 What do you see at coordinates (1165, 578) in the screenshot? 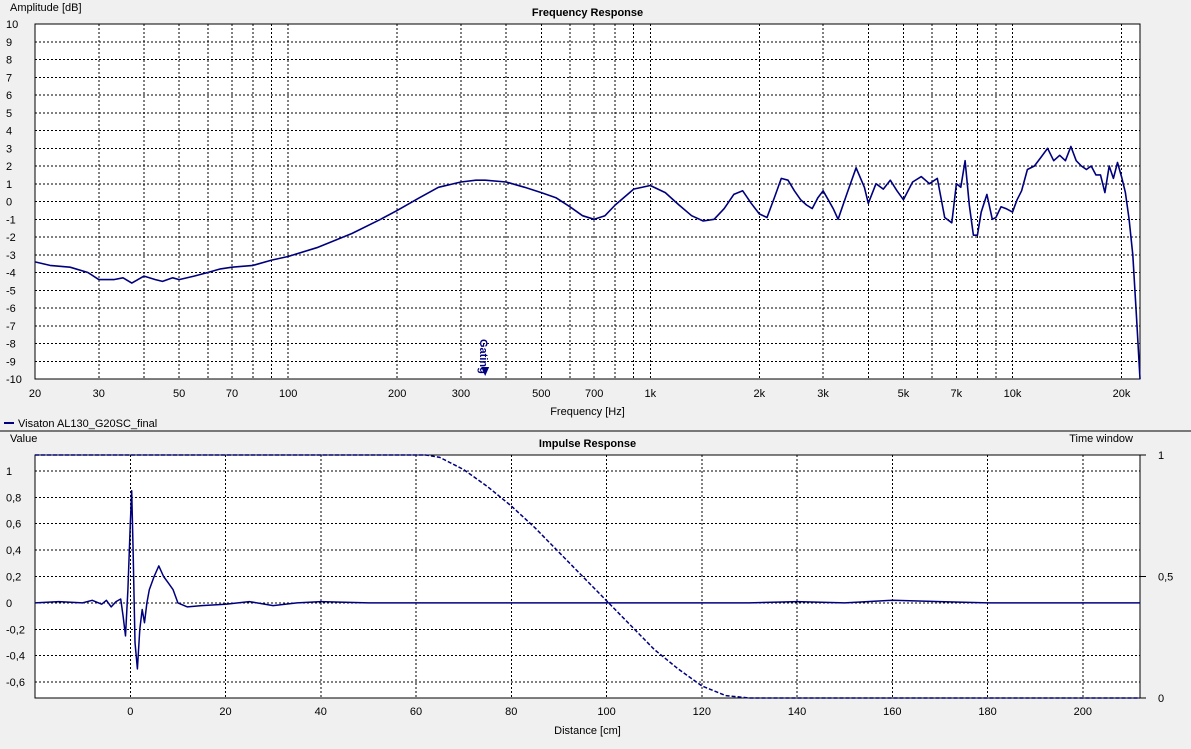
I see `time-window-tick-label: 0,5` at bounding box center [1165, 578].